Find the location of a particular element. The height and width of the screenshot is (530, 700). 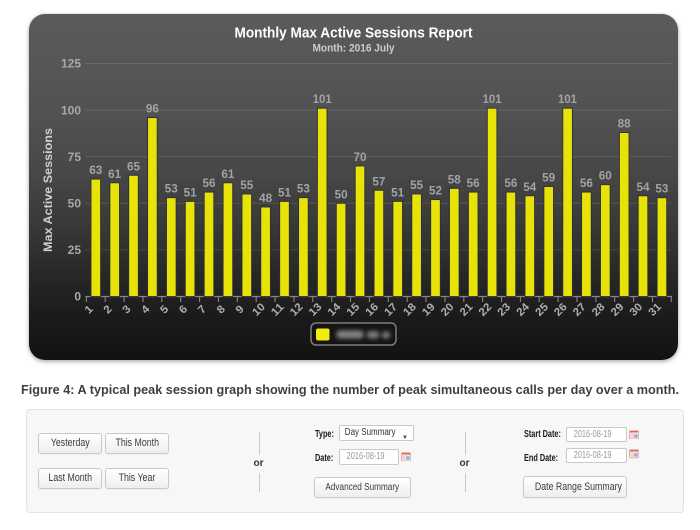

svg-text: 75 is located at coordinates (75, 157).